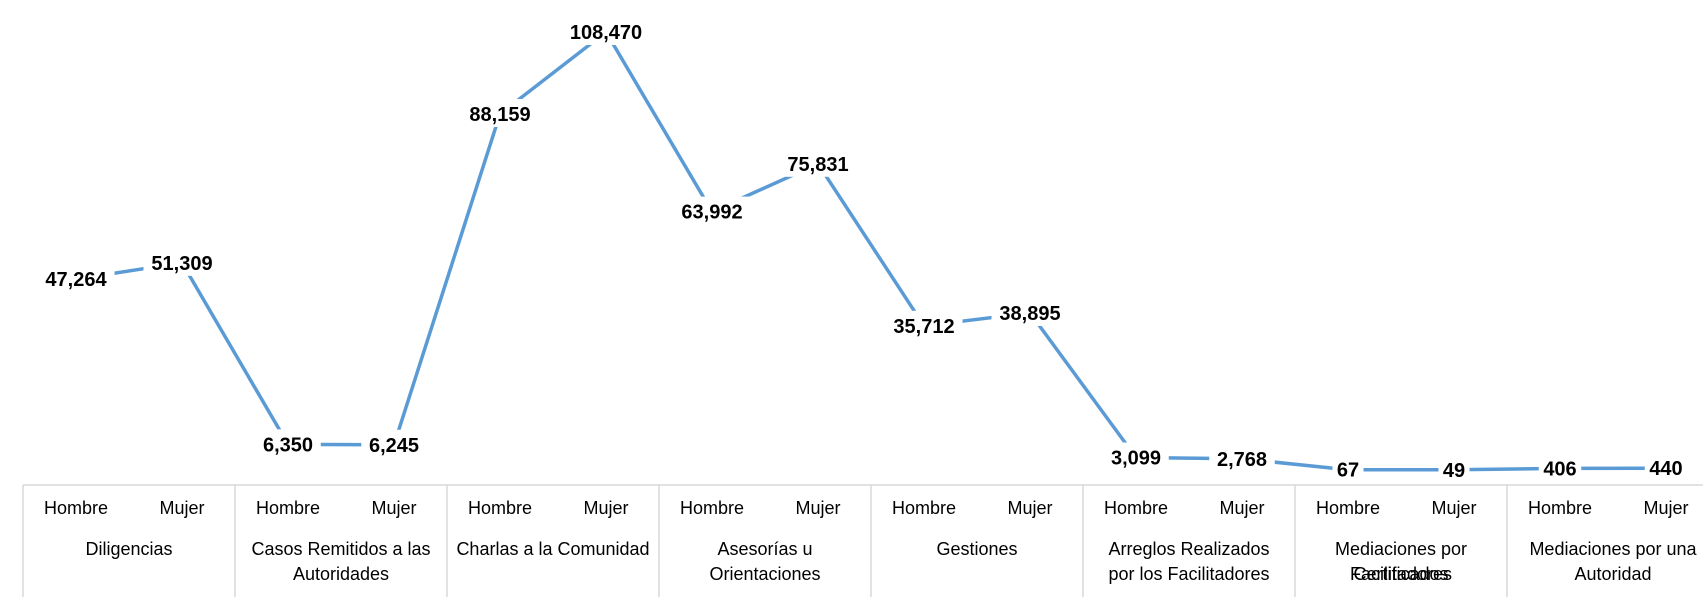 The width and height of the screenshot is (1703, 597). What do you see at coordinates (1613, 561) in the screenshot?
I see `category-label: Mediaciones por una Autoridad` at bounding box center [1613, 561].